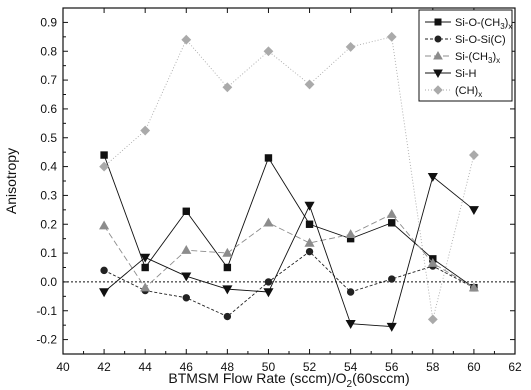 The height and width of the screenshot is (390, 531). Describe the element at coordinates (288, 380) in the screenshot. I see `x-axis-title: BTMSM Flow Rate (sccm)/O2(60sccm)` at that location.